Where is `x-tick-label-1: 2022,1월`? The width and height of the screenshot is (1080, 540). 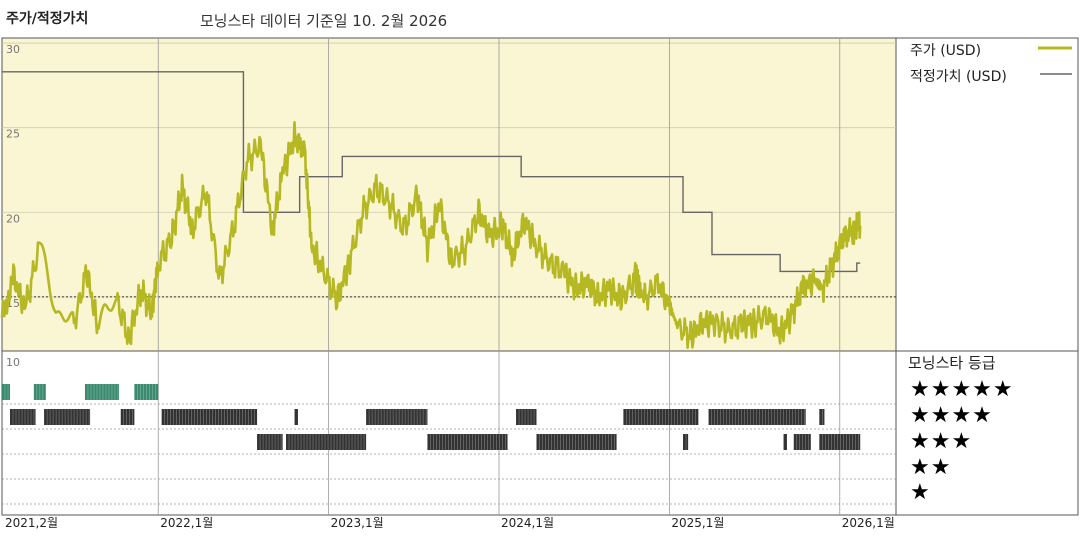
x-tick-label-1: 2022,1월 is located at coordinates (186, 523).